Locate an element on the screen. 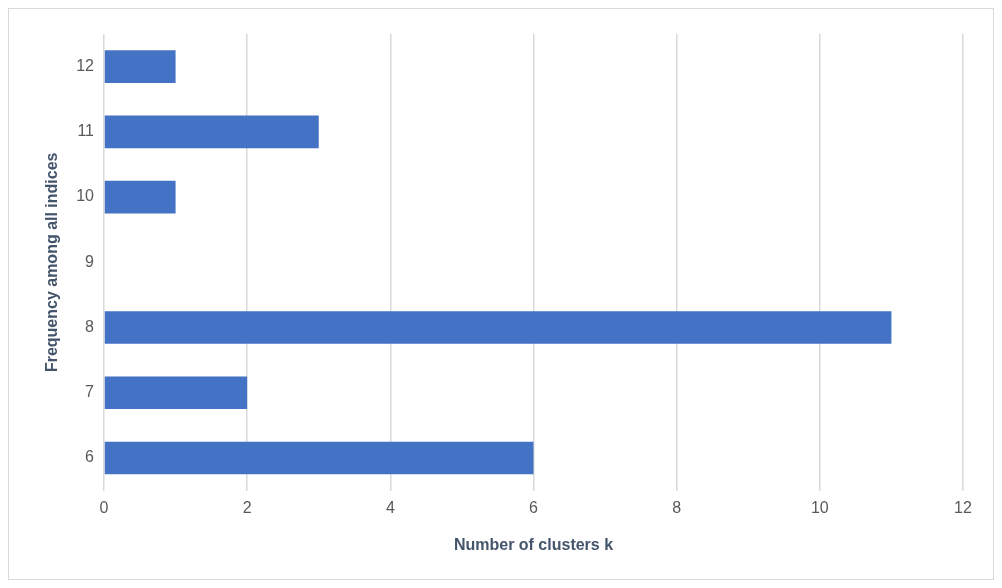 Image resolution: width=1002 pixels, height=588 pixels. y-tick-label: 7 is located at coordinates (90, 392).